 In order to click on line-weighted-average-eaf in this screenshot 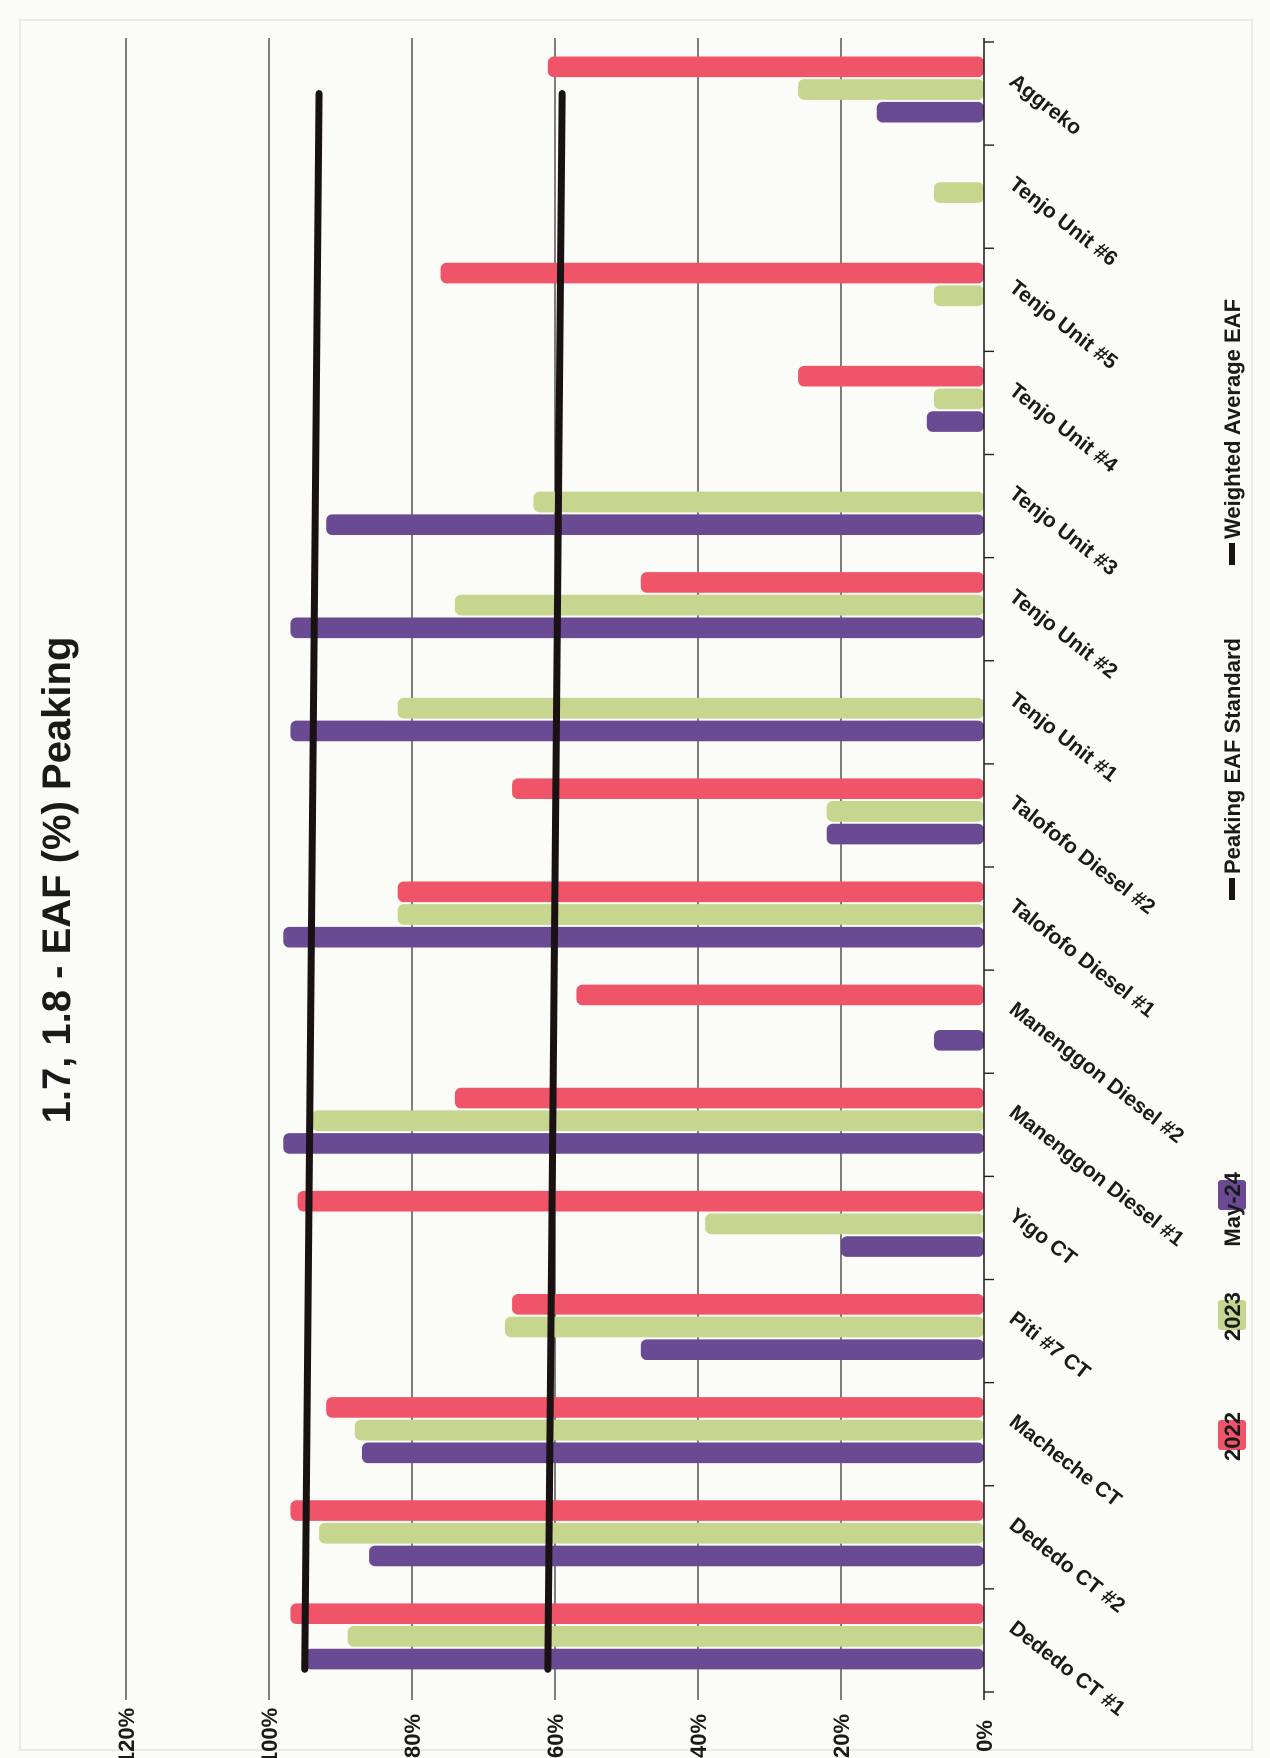, I will do `click(555, 881)`.